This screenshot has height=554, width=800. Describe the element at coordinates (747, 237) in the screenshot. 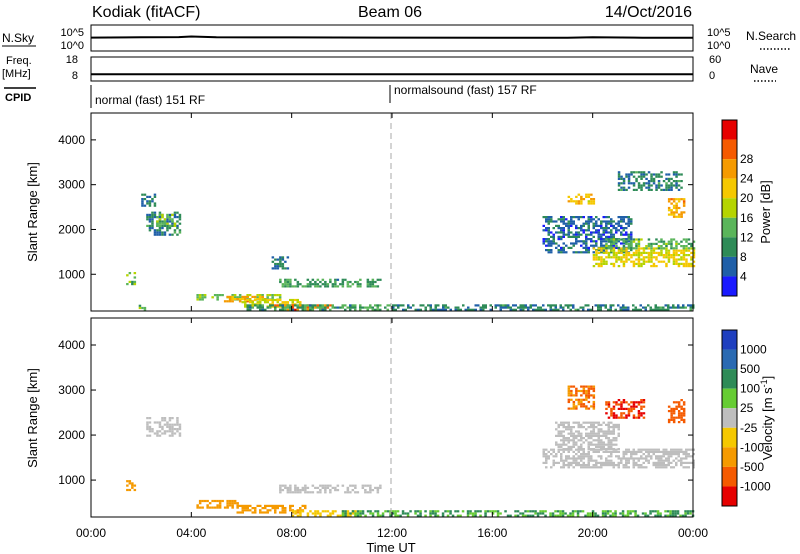

I see `colorbar-tick-label: 12` at that location.